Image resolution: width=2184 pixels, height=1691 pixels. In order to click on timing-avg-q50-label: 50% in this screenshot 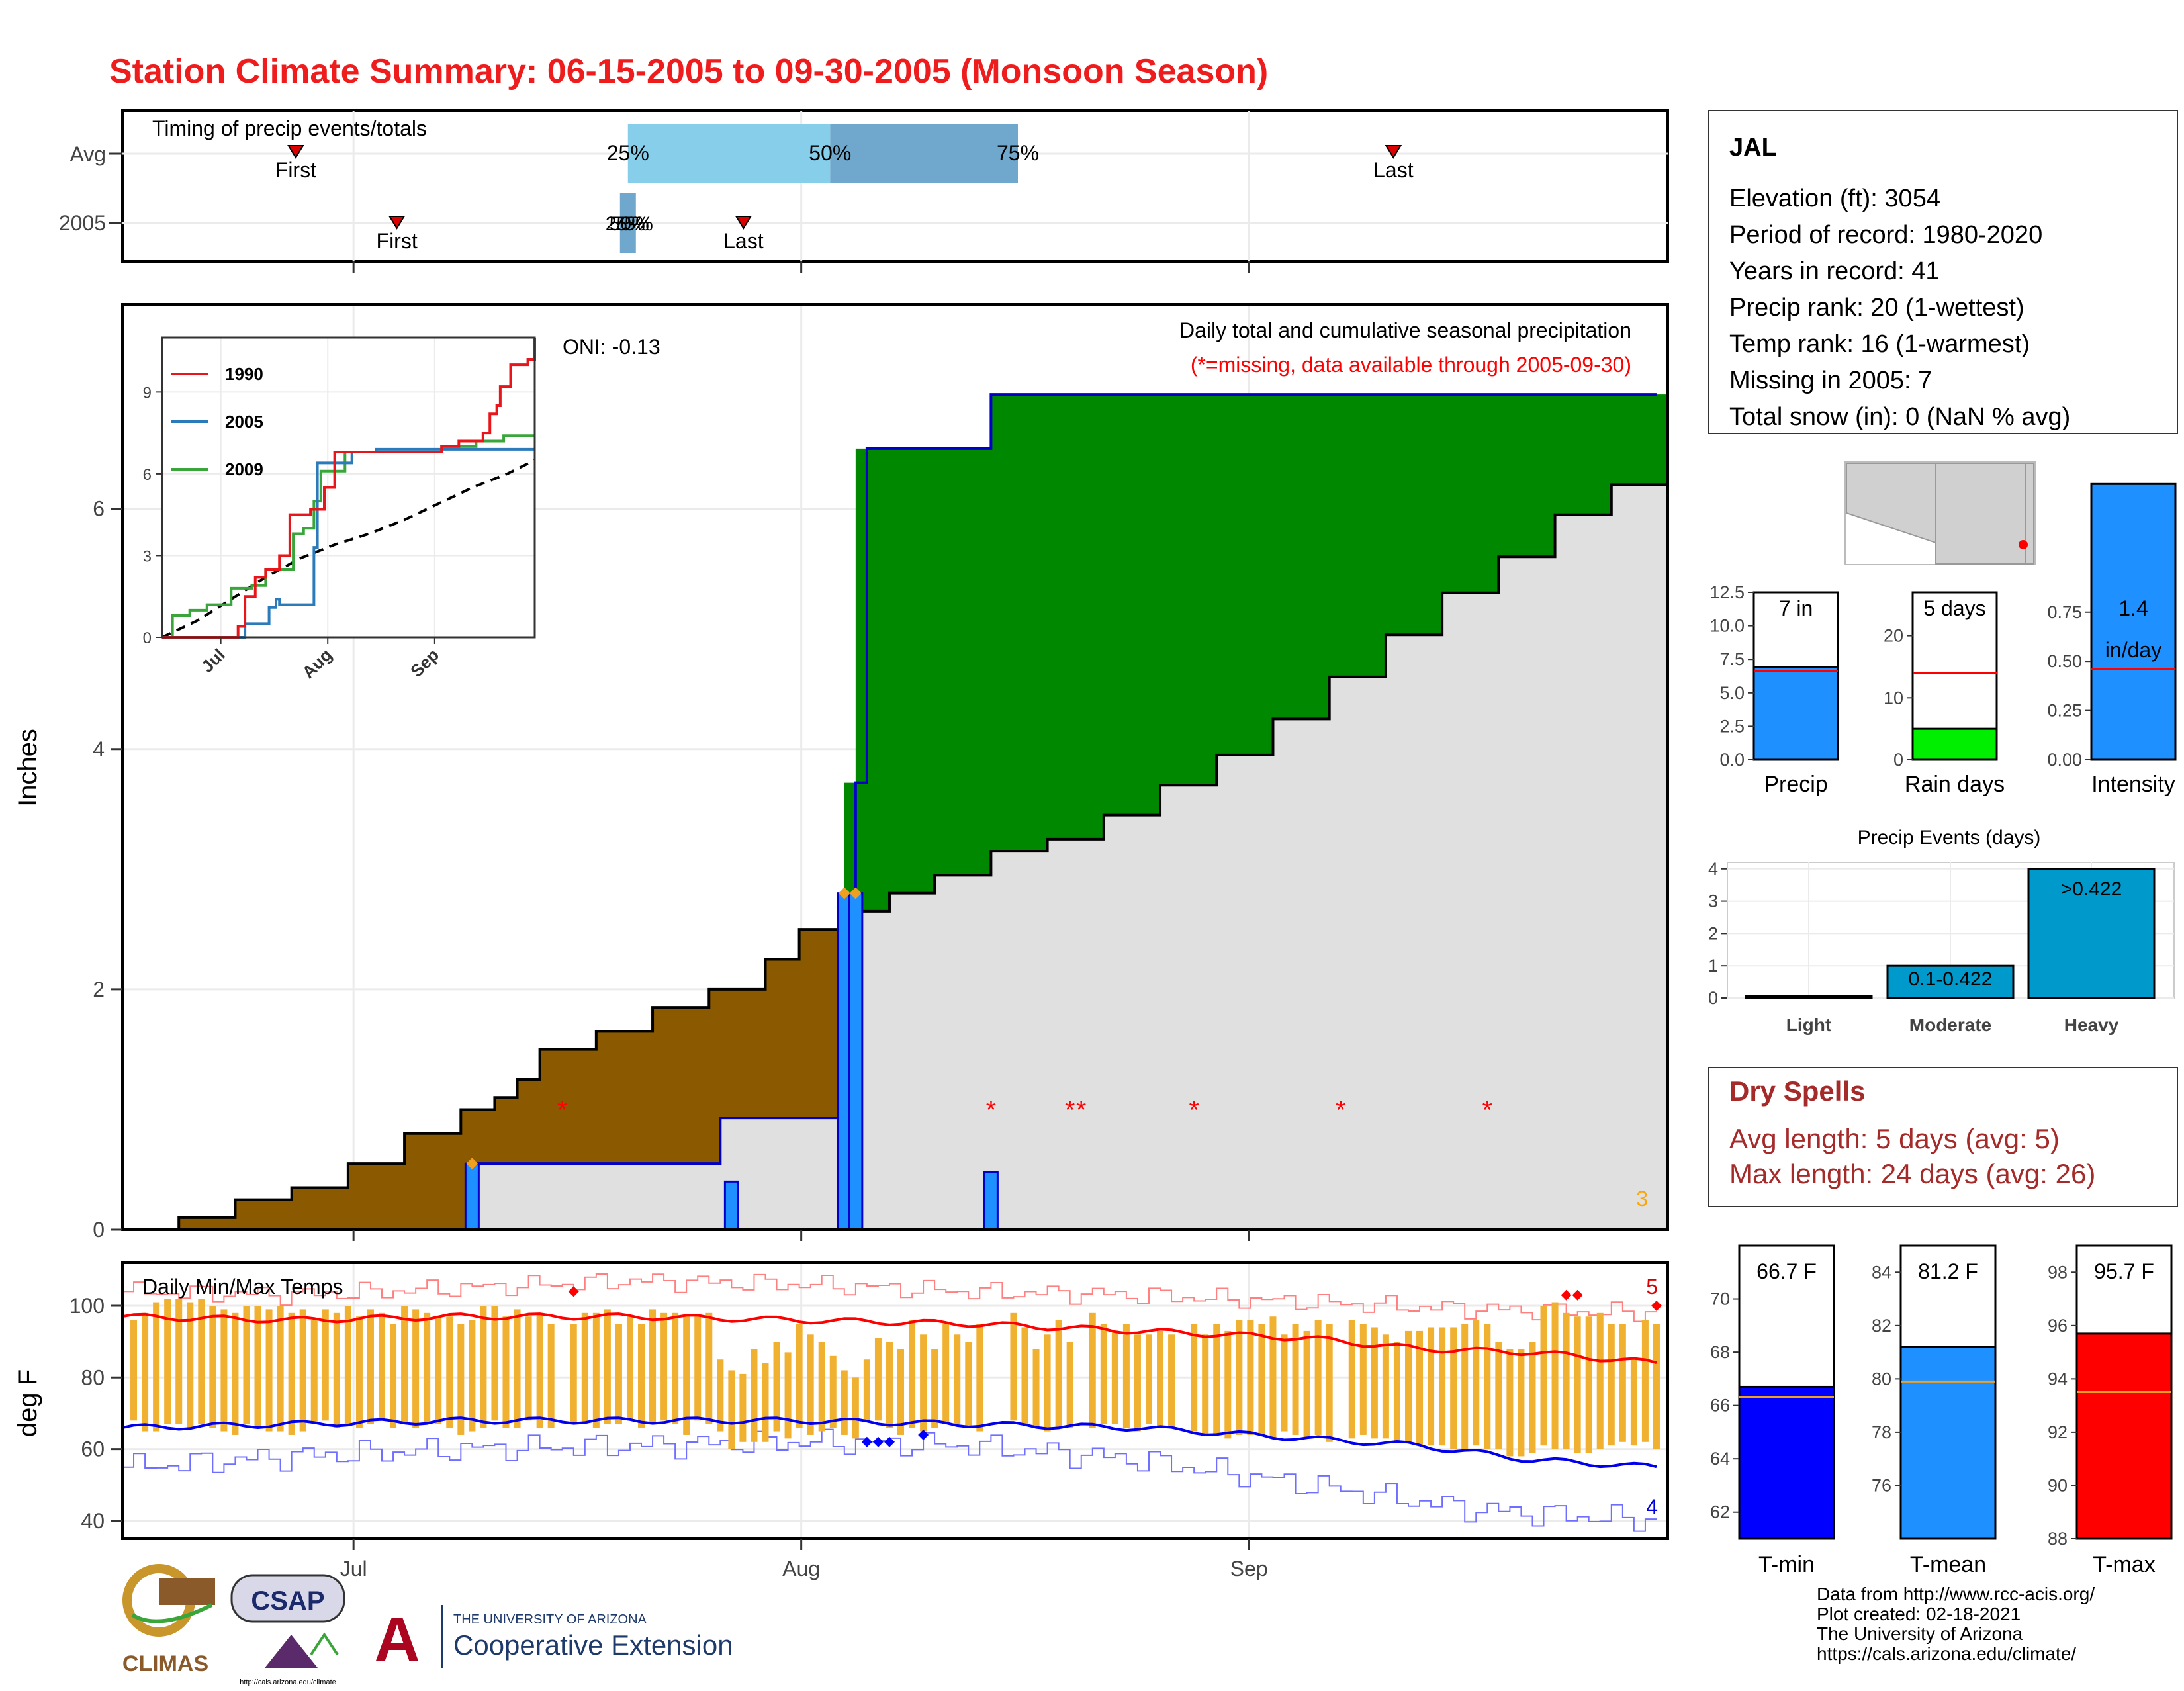, I will do `click(830, 153)`.